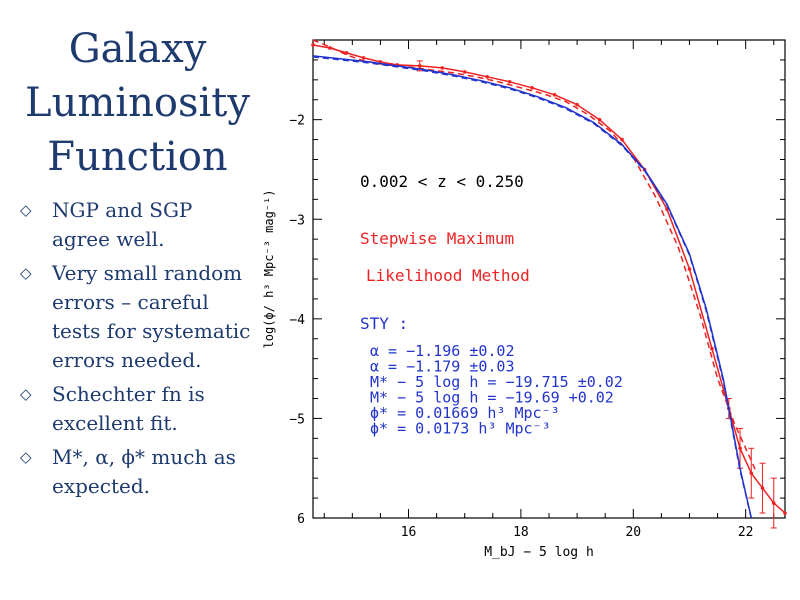  Describe the element at coordinates (448, 275) in the screenshot. I see `method-label: Likelihood Method` at that location.